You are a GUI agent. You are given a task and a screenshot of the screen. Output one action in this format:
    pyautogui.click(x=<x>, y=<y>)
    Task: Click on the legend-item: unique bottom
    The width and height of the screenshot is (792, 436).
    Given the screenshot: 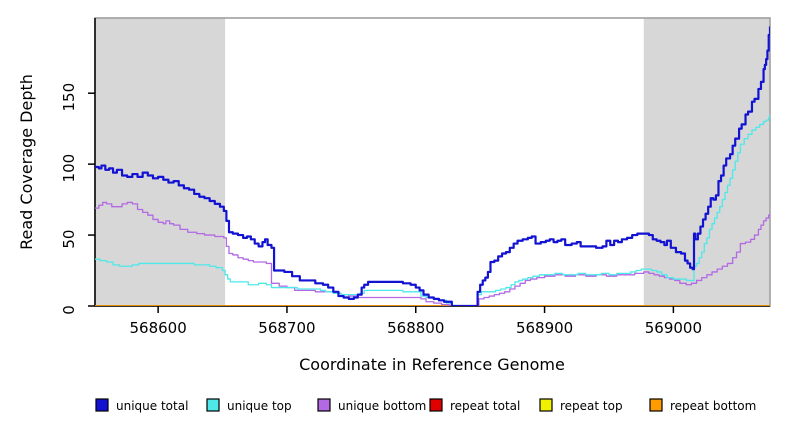 What is the action you would take?
    pyautogui.click(x=371, y=405)
    